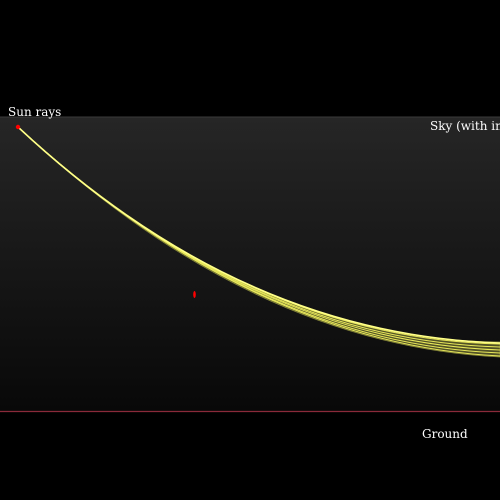  Describe the element at coordinates (194, 294) in the screenshot. I see `observer-marker` at that location.